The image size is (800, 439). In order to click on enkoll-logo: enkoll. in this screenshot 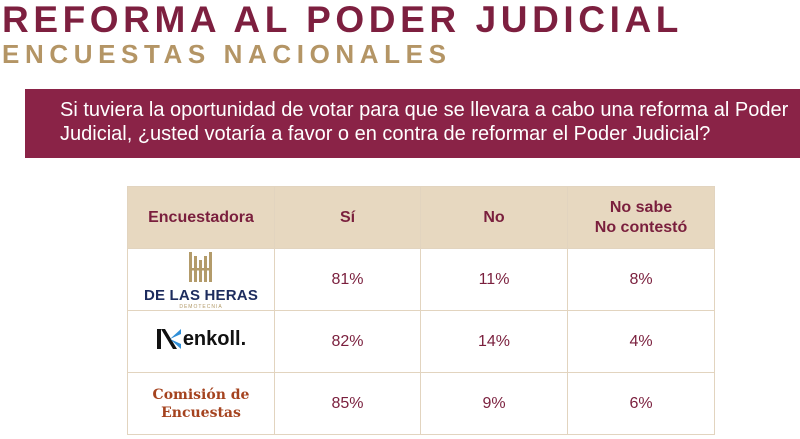, I will do `click(201, 339)`.